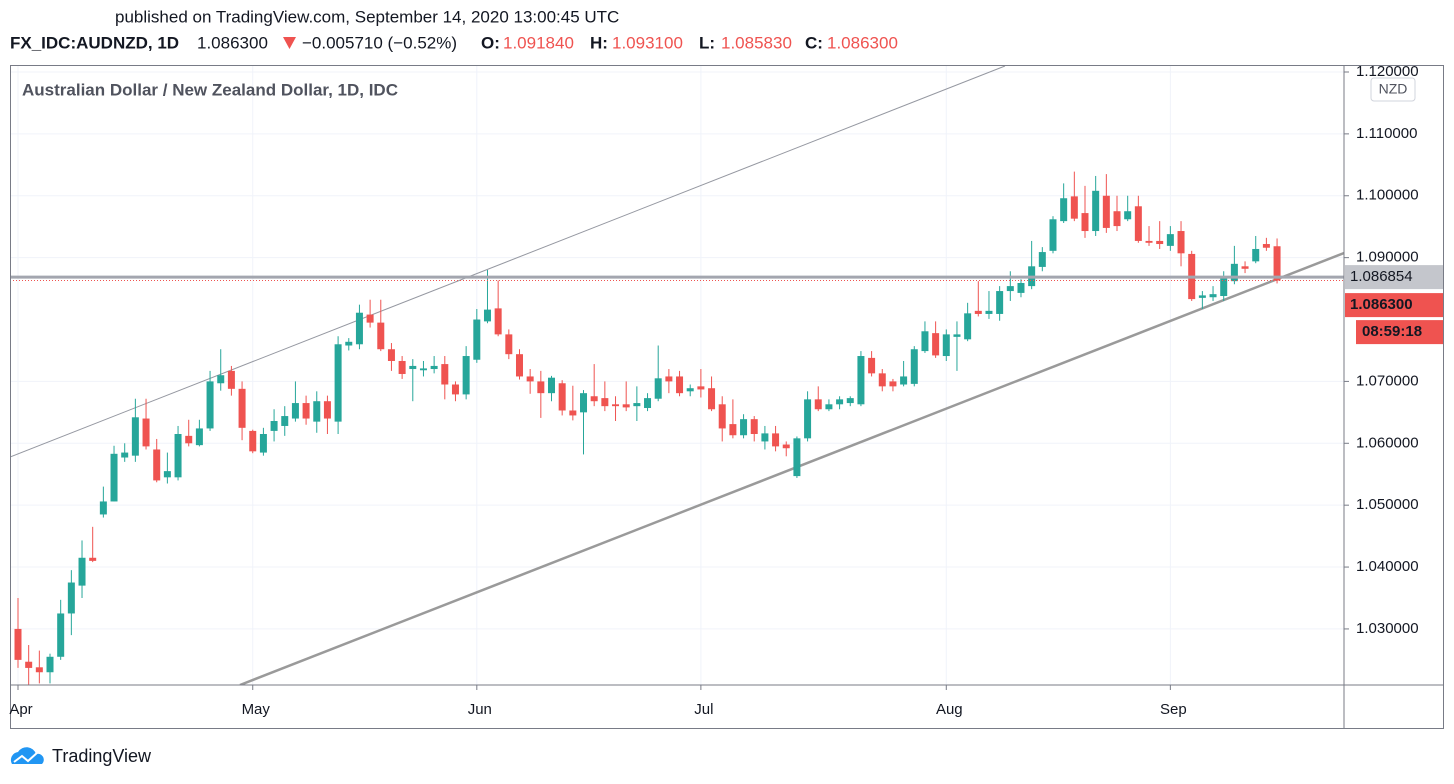  Describe the element at coordinates (1387, 380) in the screenshot. I see `y-tick-label: 1.070000` at that location.